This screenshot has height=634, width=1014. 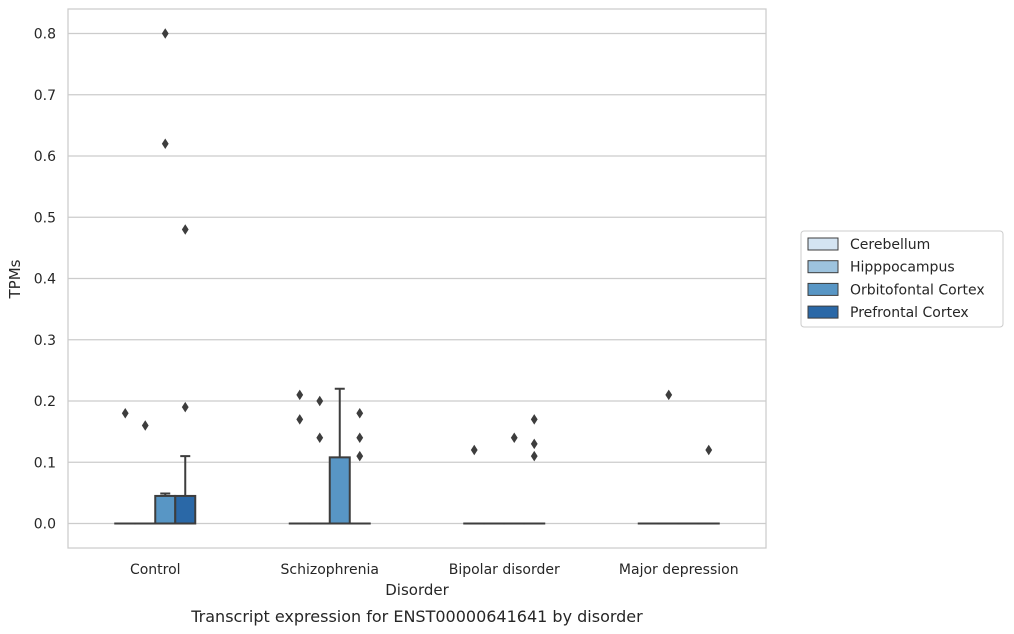 What do you see at coordinates (417, 590) in the screenshot?
I see `x-axis-label: Disorder` at bounding box center [417, 590].